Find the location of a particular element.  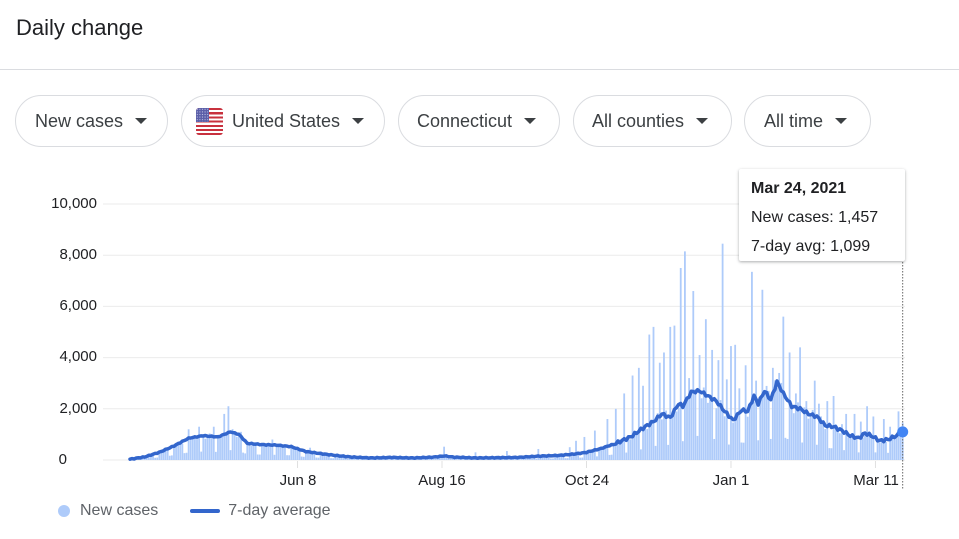

y-tick-label: 8,000 is located at coordinates (78, 254).